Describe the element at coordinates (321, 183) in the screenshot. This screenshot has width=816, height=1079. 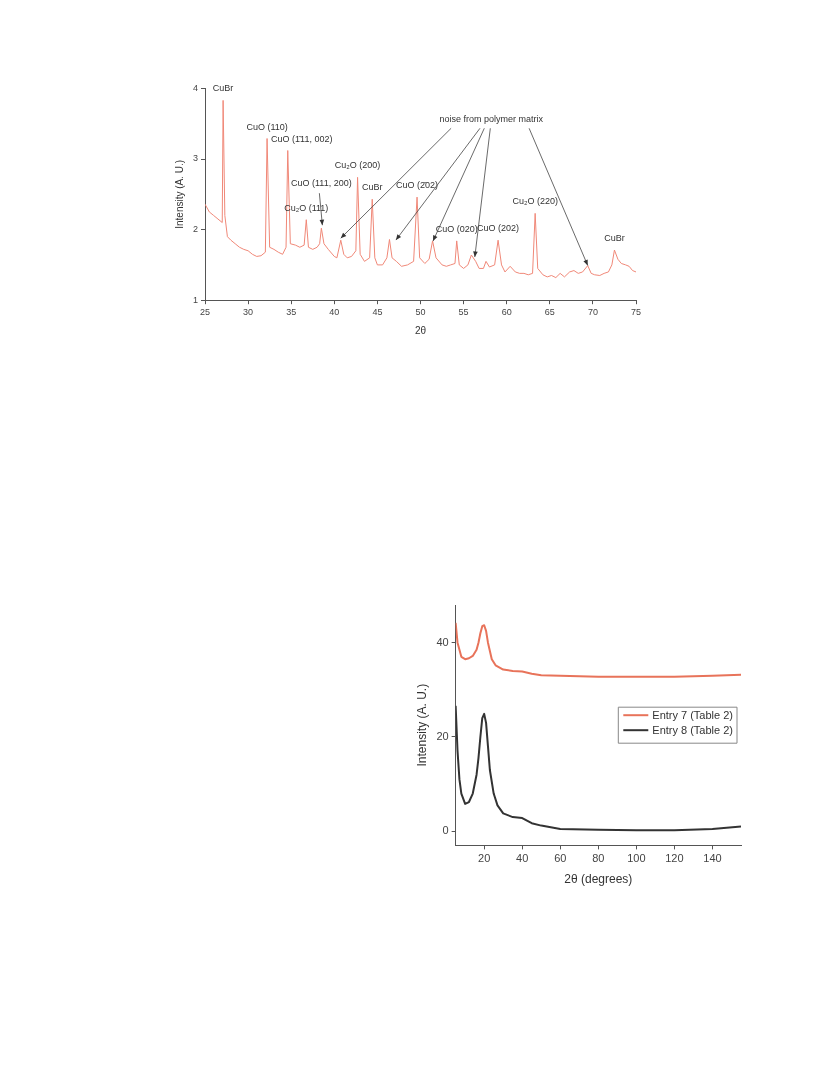
I see `annotation: CuO (111, 200)` at that location.